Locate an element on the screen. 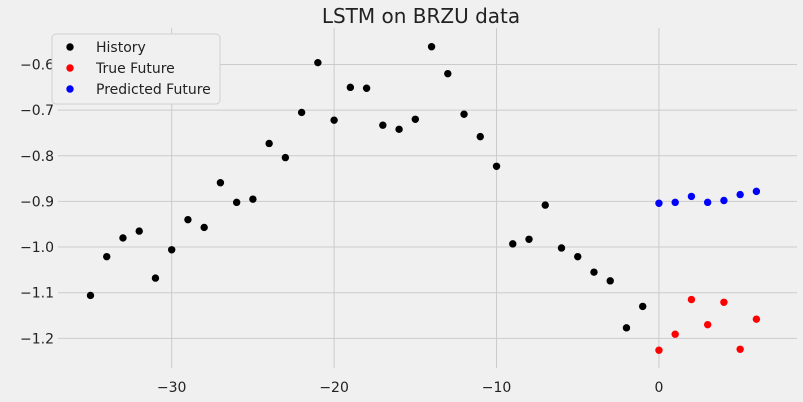 This screenshot has width=803, height=402. y-tick-labels: −1.2 −1.1 −1.0 −0.9 −0.8 −0.7 −0.6 is located at coordinates (37, 203).